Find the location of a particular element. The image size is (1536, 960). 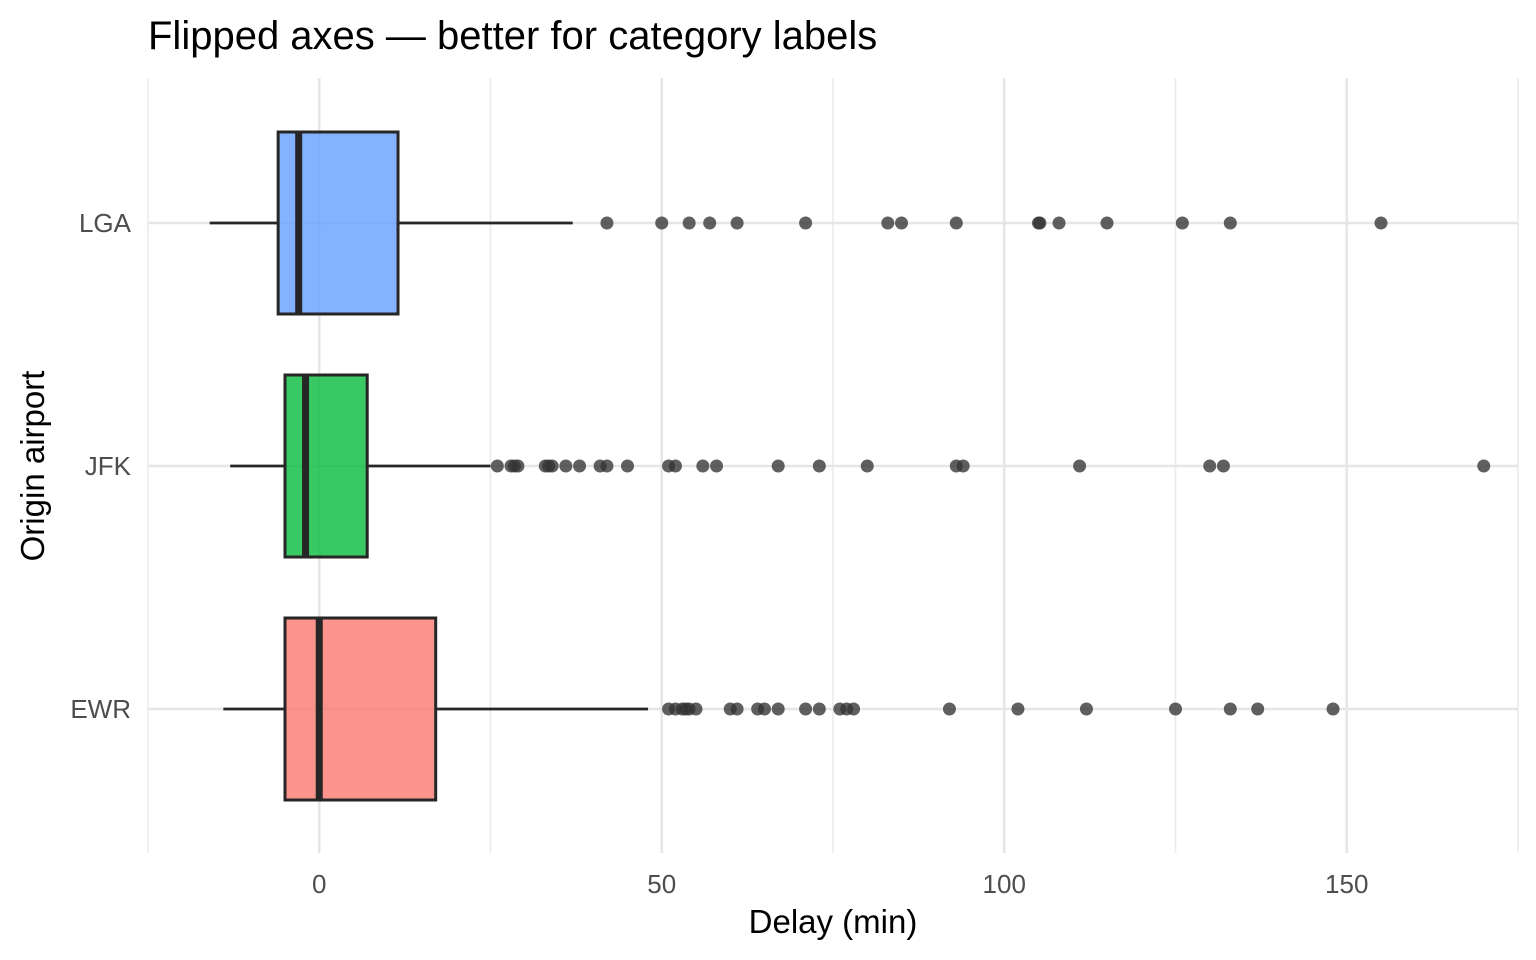

y-axis-title: Origin airport is located at coordinates (32, 466).